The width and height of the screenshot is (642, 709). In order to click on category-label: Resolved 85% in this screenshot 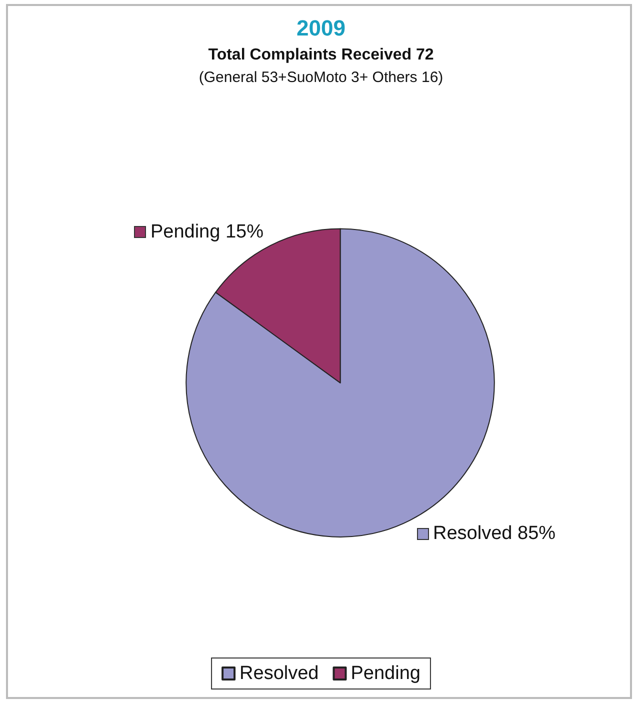, I will do `click(494, 533)`.